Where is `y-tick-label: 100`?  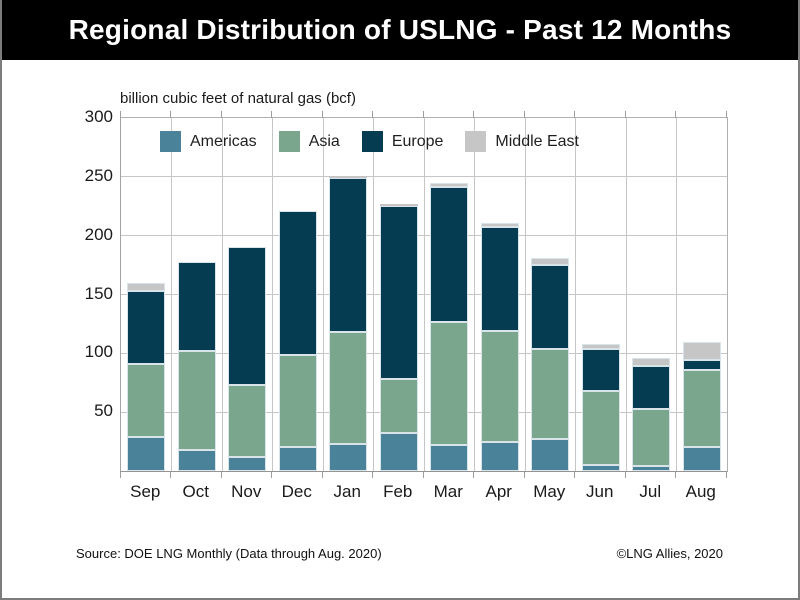
y-tick-label: 100 is located at coordinates (98, 352).